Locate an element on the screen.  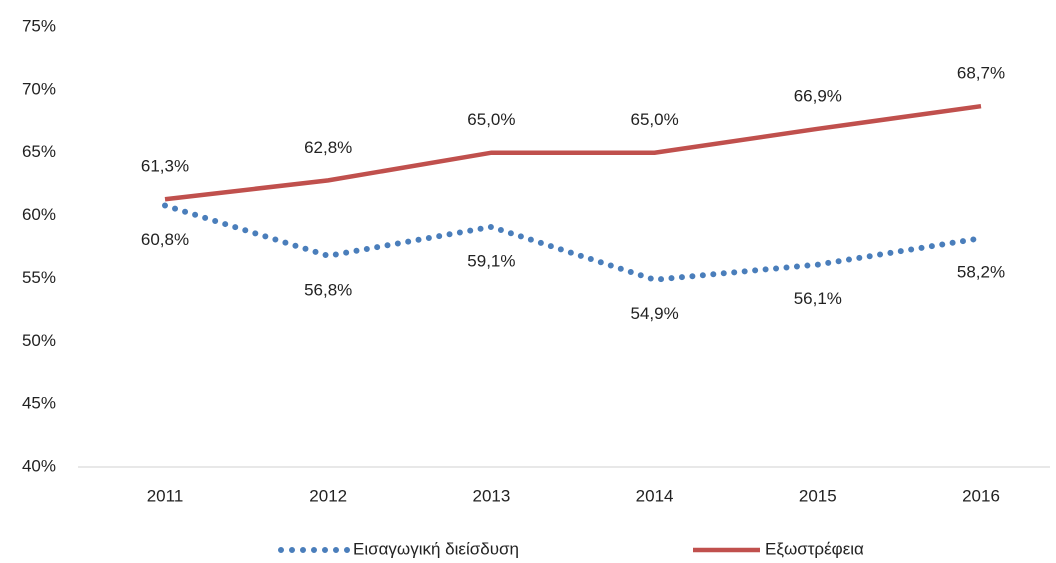
y-tick-label: 45% is located at coordinates (39, 403).